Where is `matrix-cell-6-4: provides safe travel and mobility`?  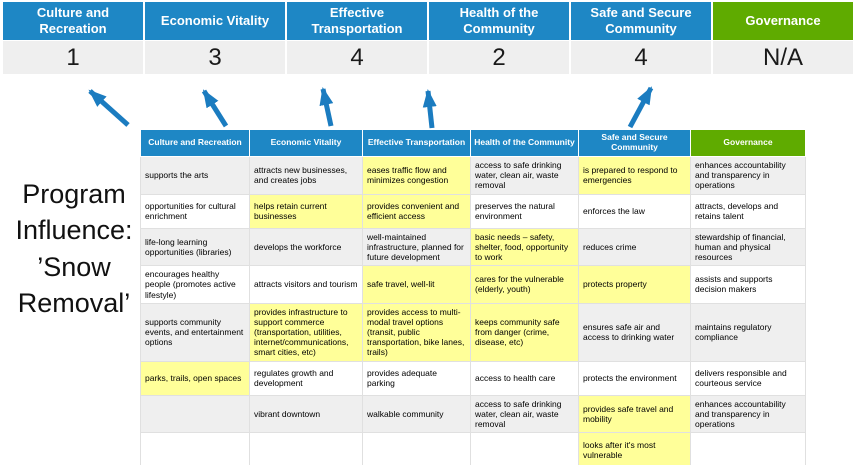 matrix-cell-6-4: provides safe travel and mobility is located at coordinates (634, 414).